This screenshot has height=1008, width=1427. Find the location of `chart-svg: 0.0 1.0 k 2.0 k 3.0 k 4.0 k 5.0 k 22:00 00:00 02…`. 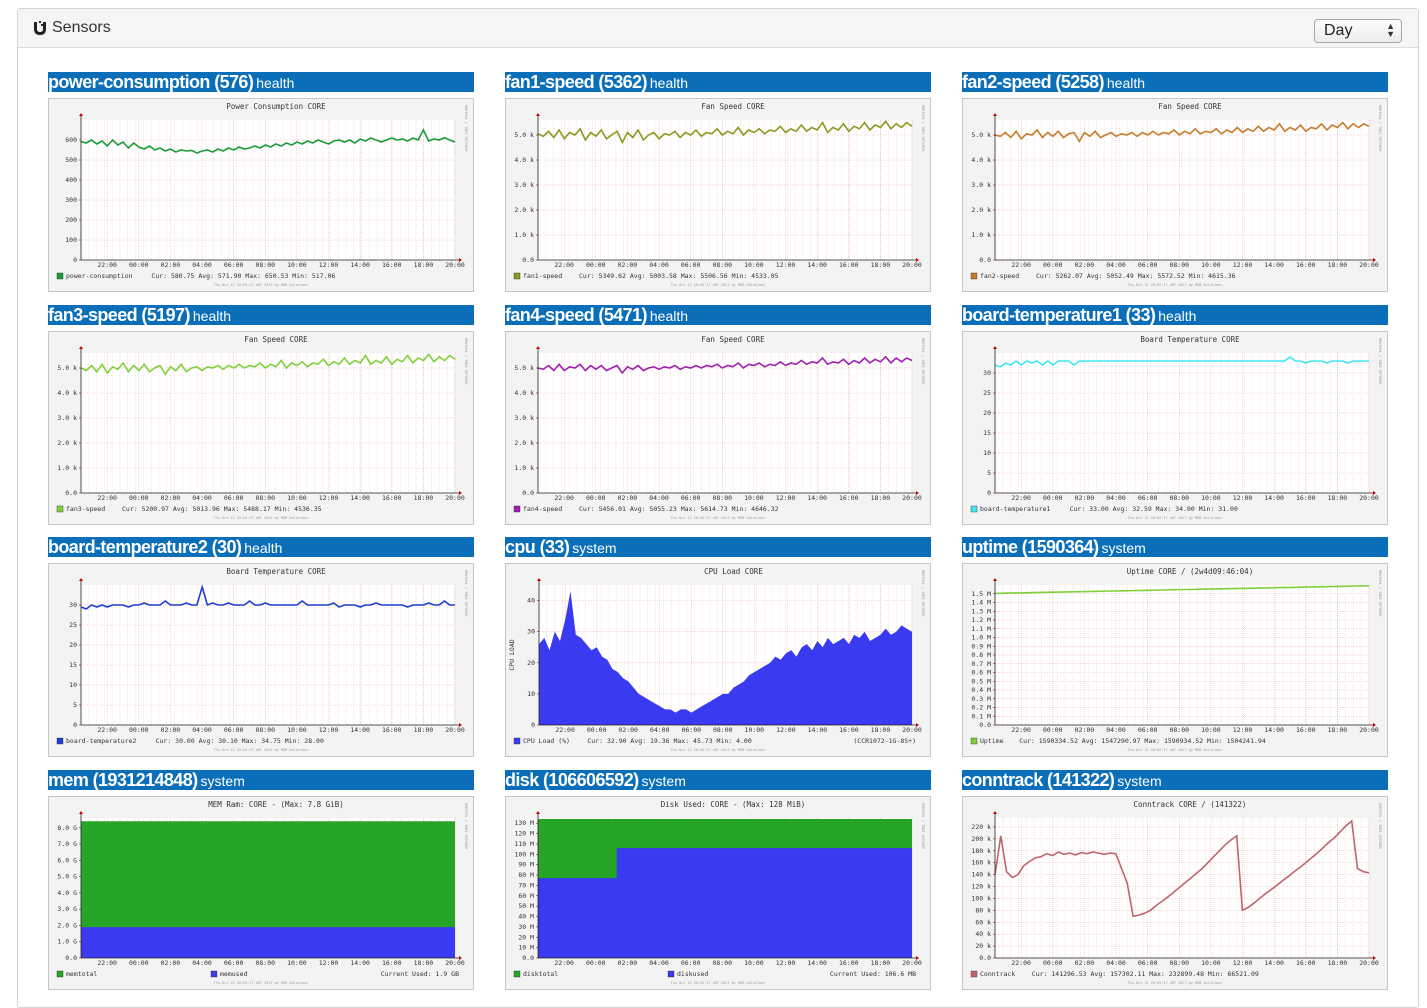

chart-svg: 0.0 1.0 k 2.0 k 3.0 k 4.0 k 5.0 k 22:00 00:00 02… is located at coordinates (1176, 194).